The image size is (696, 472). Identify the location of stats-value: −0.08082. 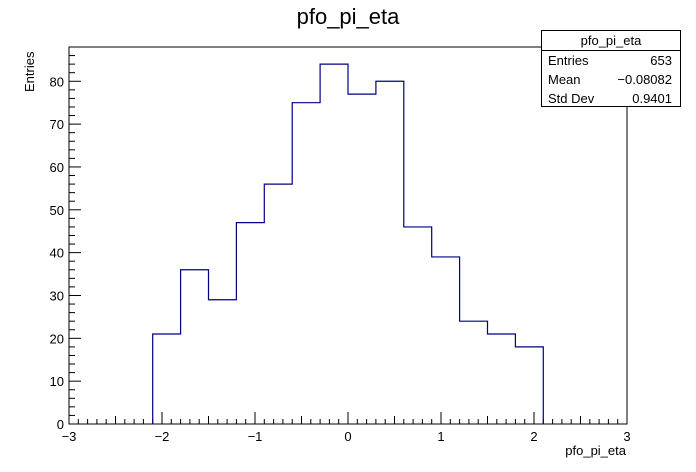
(644, 79).